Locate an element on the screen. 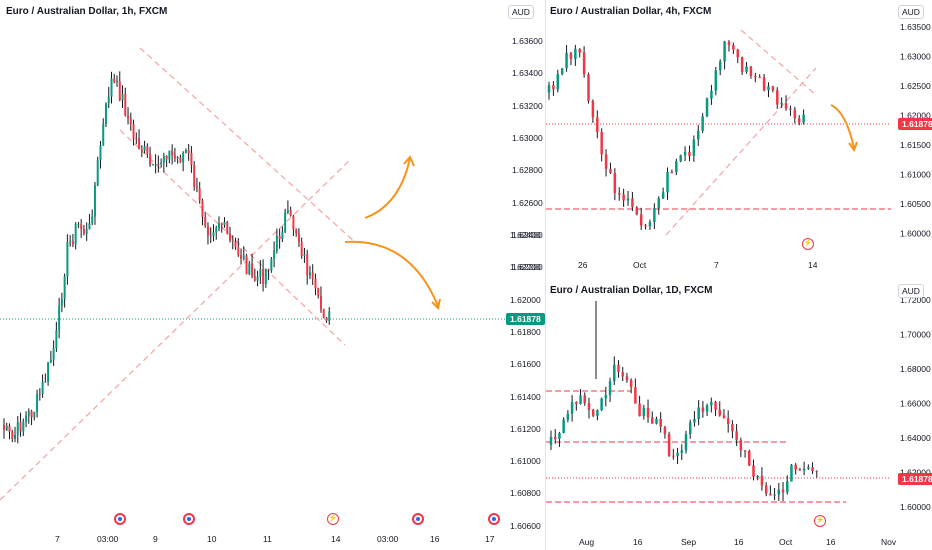 The width and height of the screenshot is (932, 550). time-tick-label: Nov is located at coordinates (889, 542).